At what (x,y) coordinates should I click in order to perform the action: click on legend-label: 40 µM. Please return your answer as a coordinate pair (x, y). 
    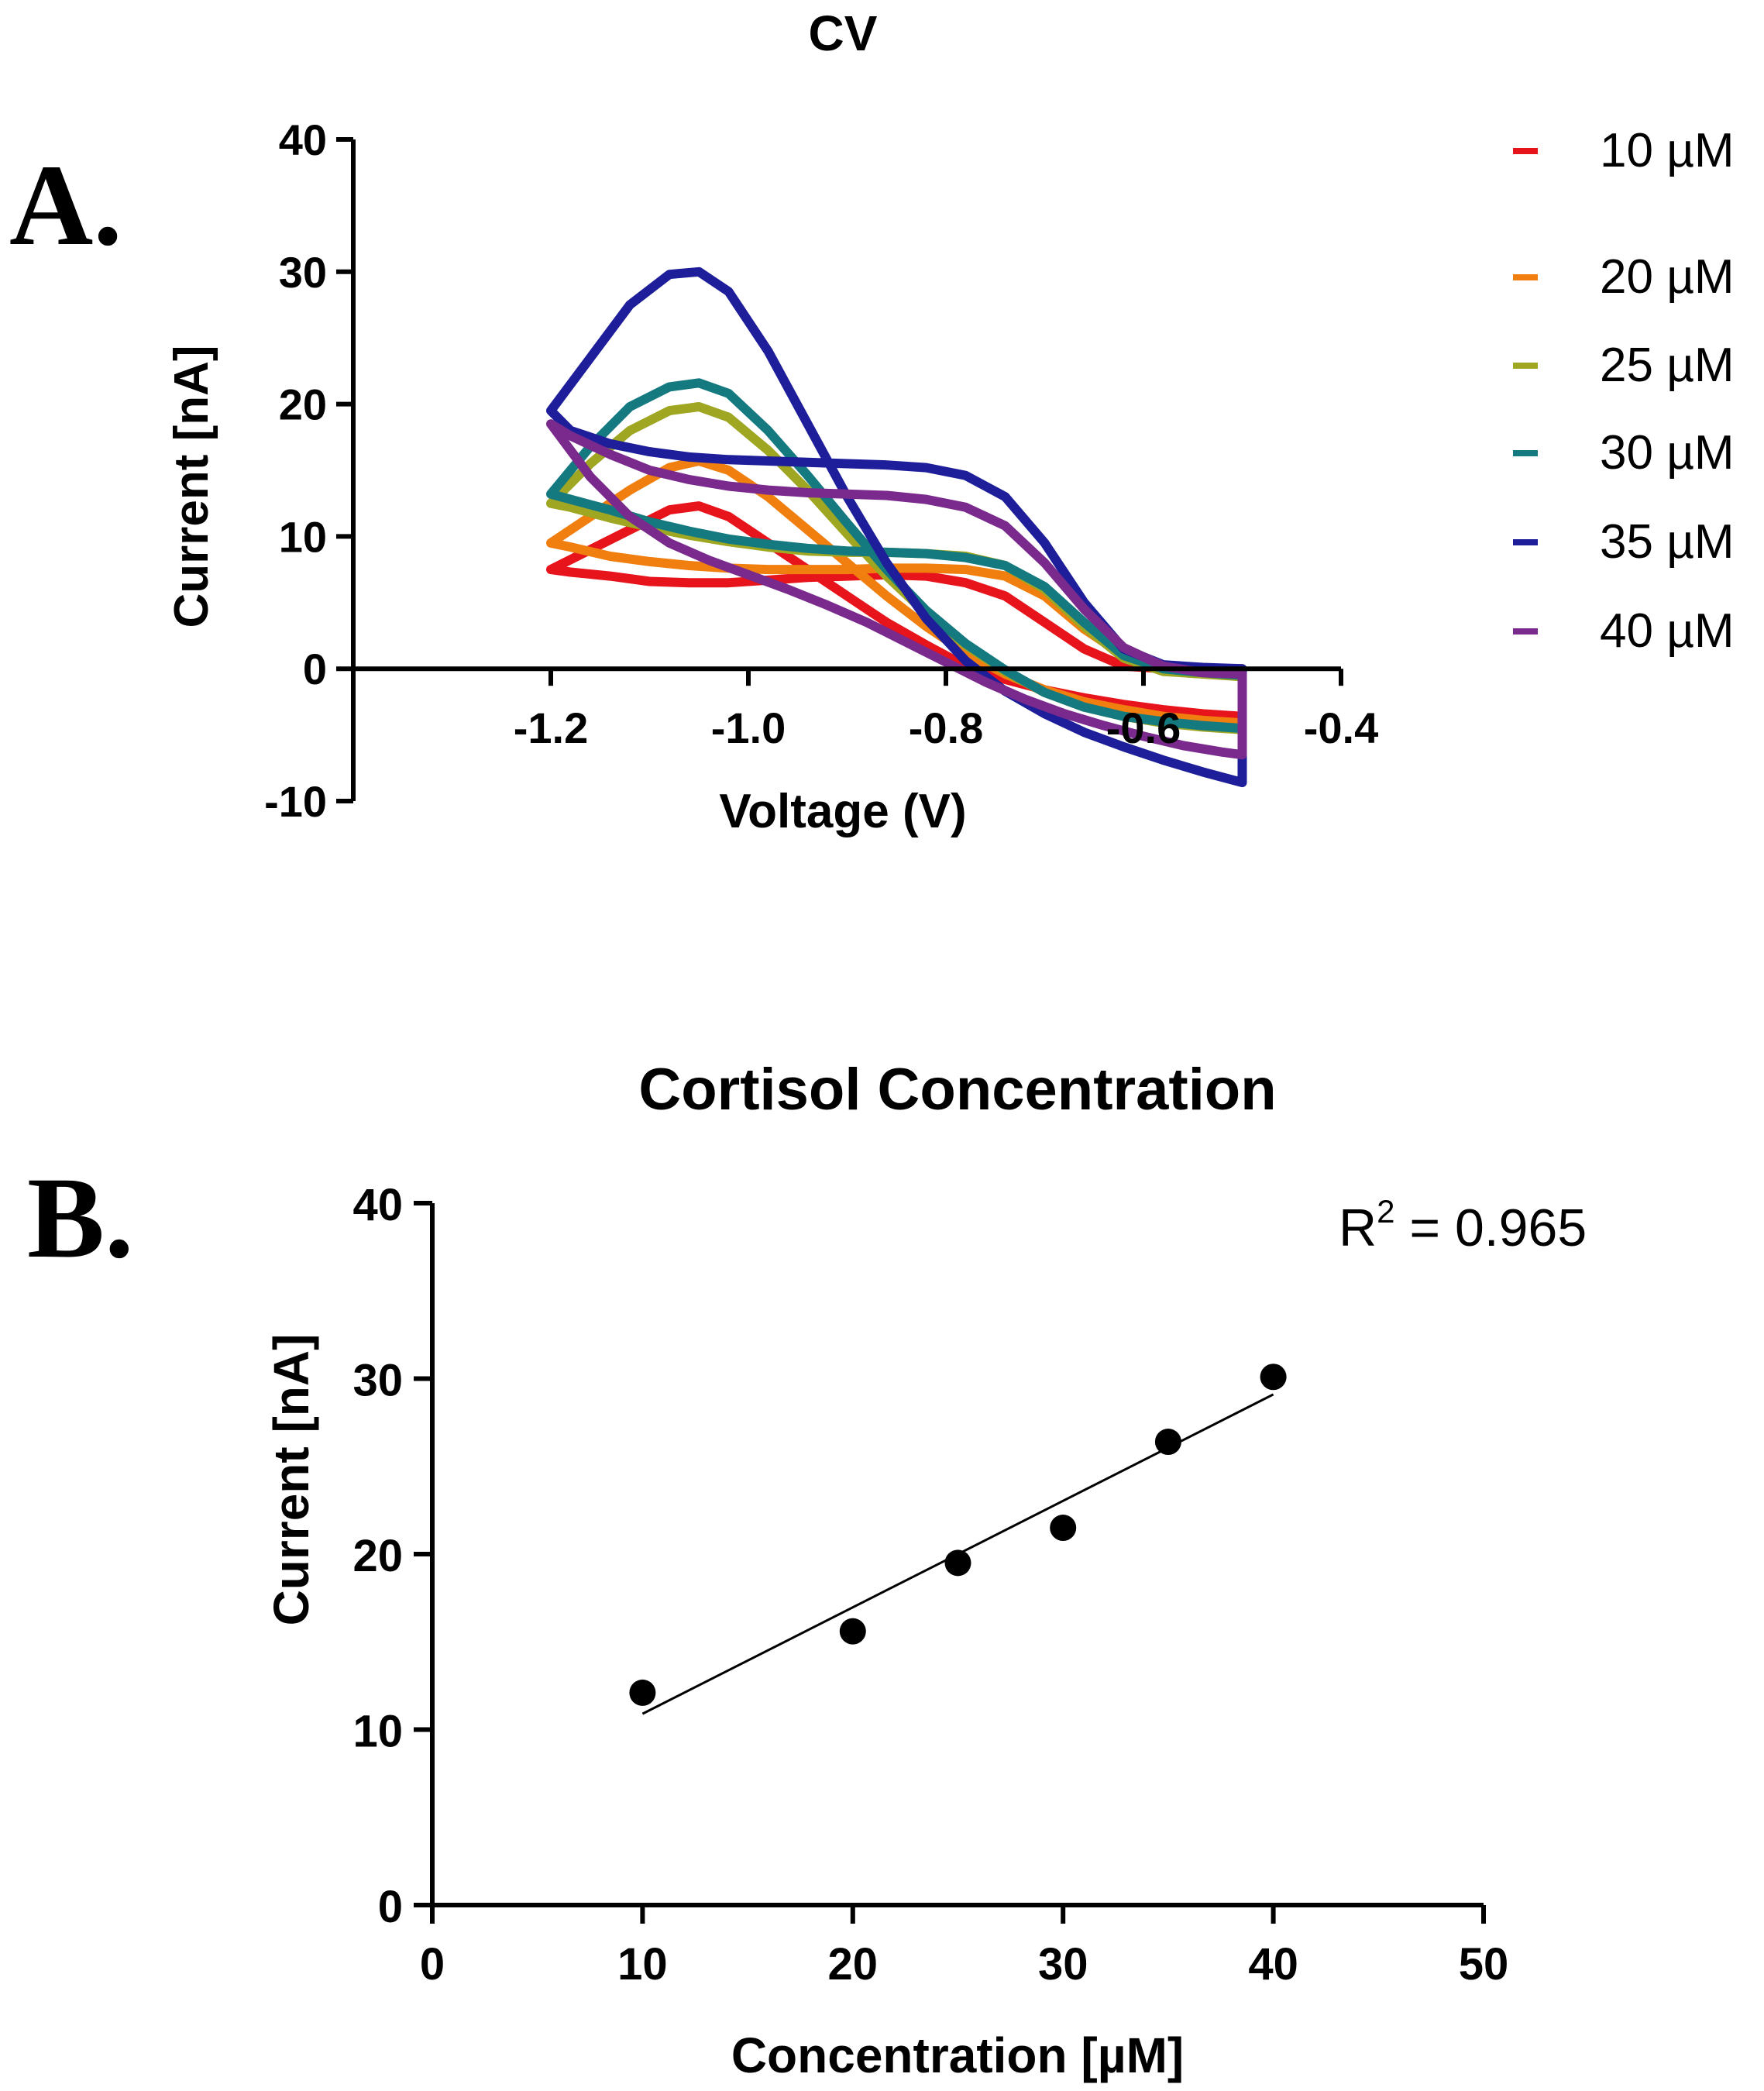
    Looking at the image, I should click on (1667, 631).